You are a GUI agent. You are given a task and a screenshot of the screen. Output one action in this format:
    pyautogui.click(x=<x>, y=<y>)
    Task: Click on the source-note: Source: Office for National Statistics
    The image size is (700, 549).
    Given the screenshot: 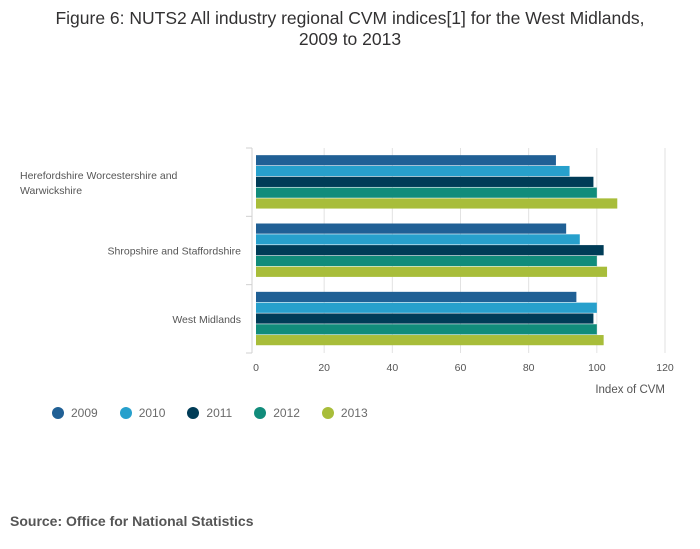 What is the action you would take?
    pyautogui.click(x=132, y=521)
    